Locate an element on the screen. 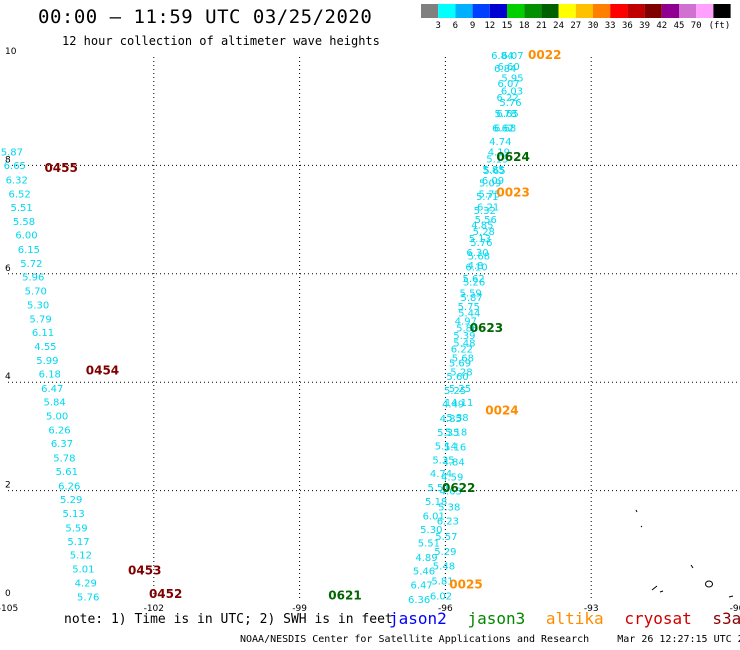 The width and height of the screenshot is (740, 650). legend-s3a: s3a is located at coordinates (726, 618).